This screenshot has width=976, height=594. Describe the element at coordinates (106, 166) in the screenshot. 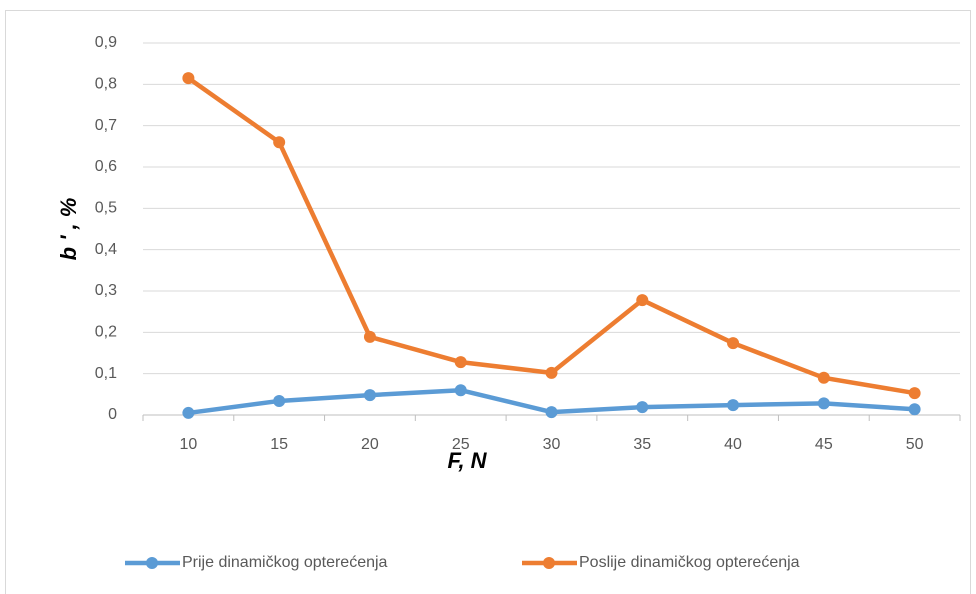

I see `y-tick-label: 0,6` at that location.